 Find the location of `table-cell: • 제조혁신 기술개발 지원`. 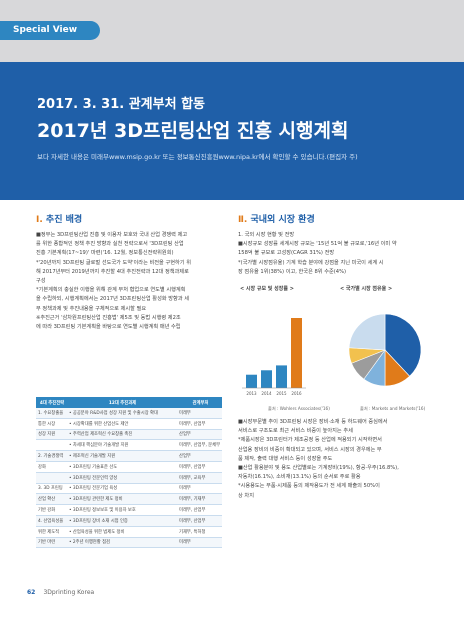

table-cell: • 제조혁신 기술개발 지원 is located at coordinates (92, 457).